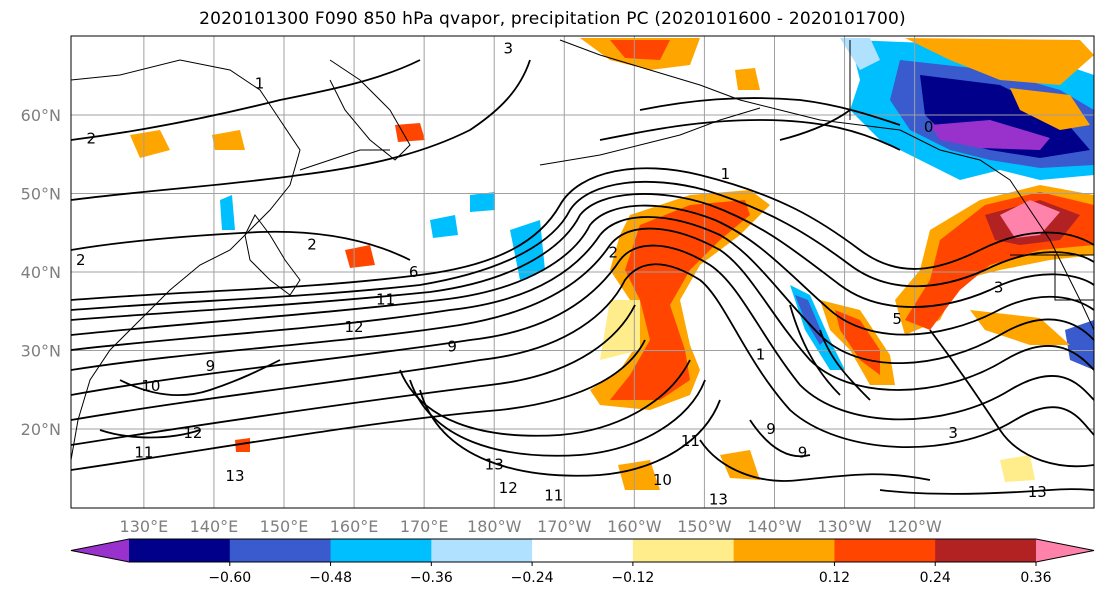 The image size is (1105, 601). What do you see at coordinates (344, 160) in the screenshot?
I see `coast-kuril` at bounding box center [344, 160].